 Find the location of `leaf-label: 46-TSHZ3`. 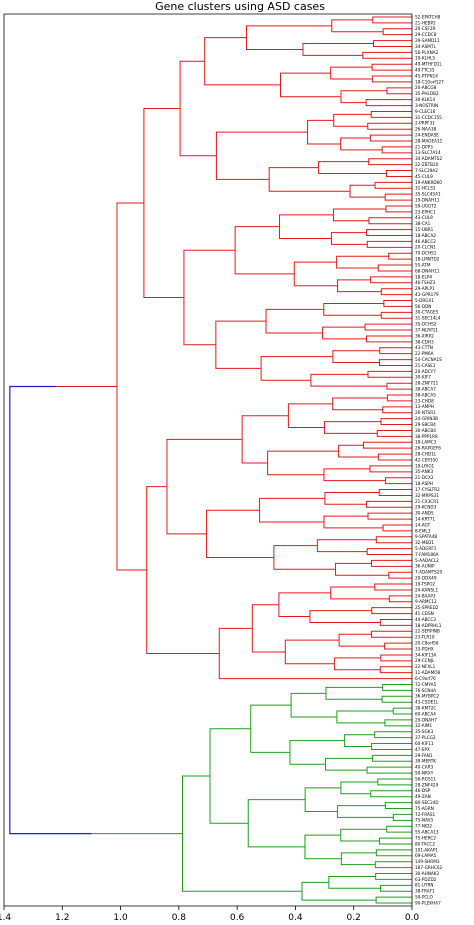

leaf-label: 46-TSHZ3 is located at coordinates (425, 282).